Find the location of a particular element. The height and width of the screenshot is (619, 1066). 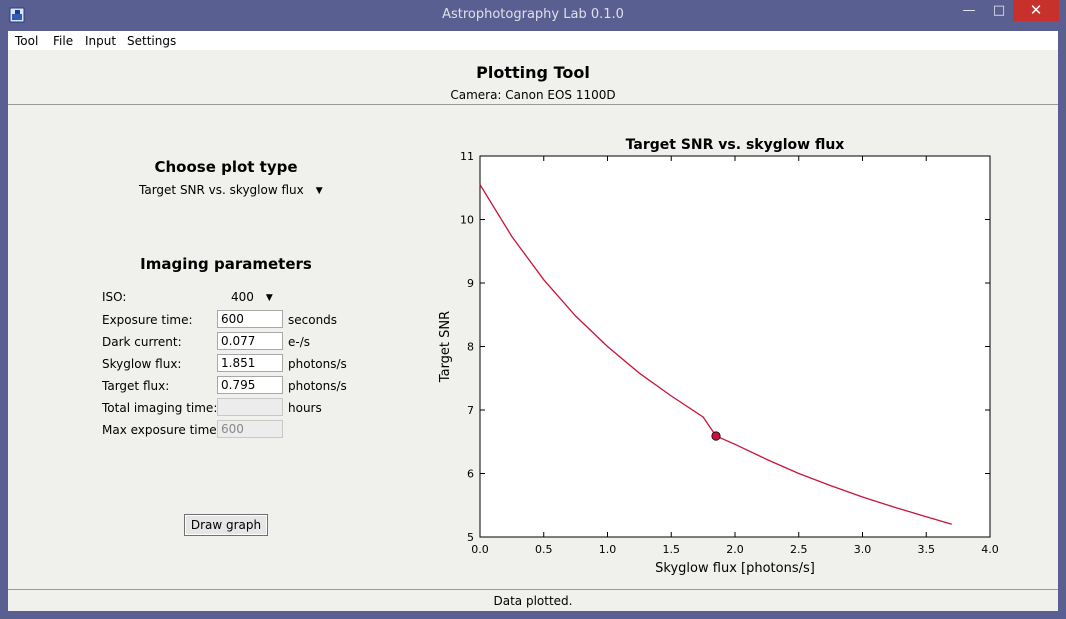

exposure-time-unit: seconds is located at coordinates (313, 320).